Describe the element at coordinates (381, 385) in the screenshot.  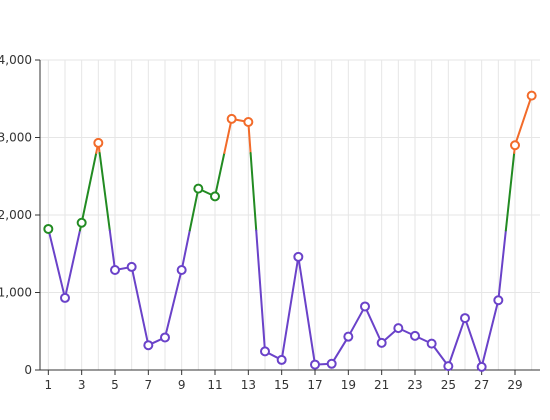
I see `x-tick-label: 21` at that location.